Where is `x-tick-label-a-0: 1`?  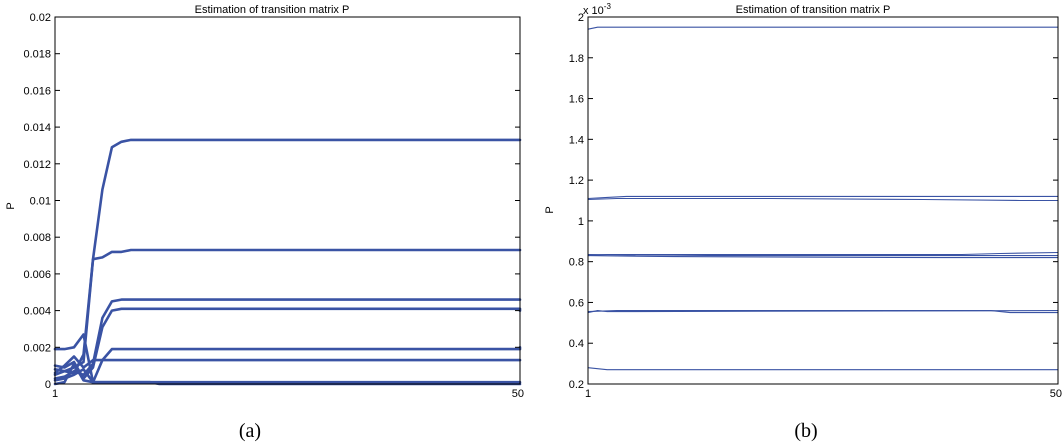 x-tick-label-a-0: 1 is located at coordinates (55, 394).